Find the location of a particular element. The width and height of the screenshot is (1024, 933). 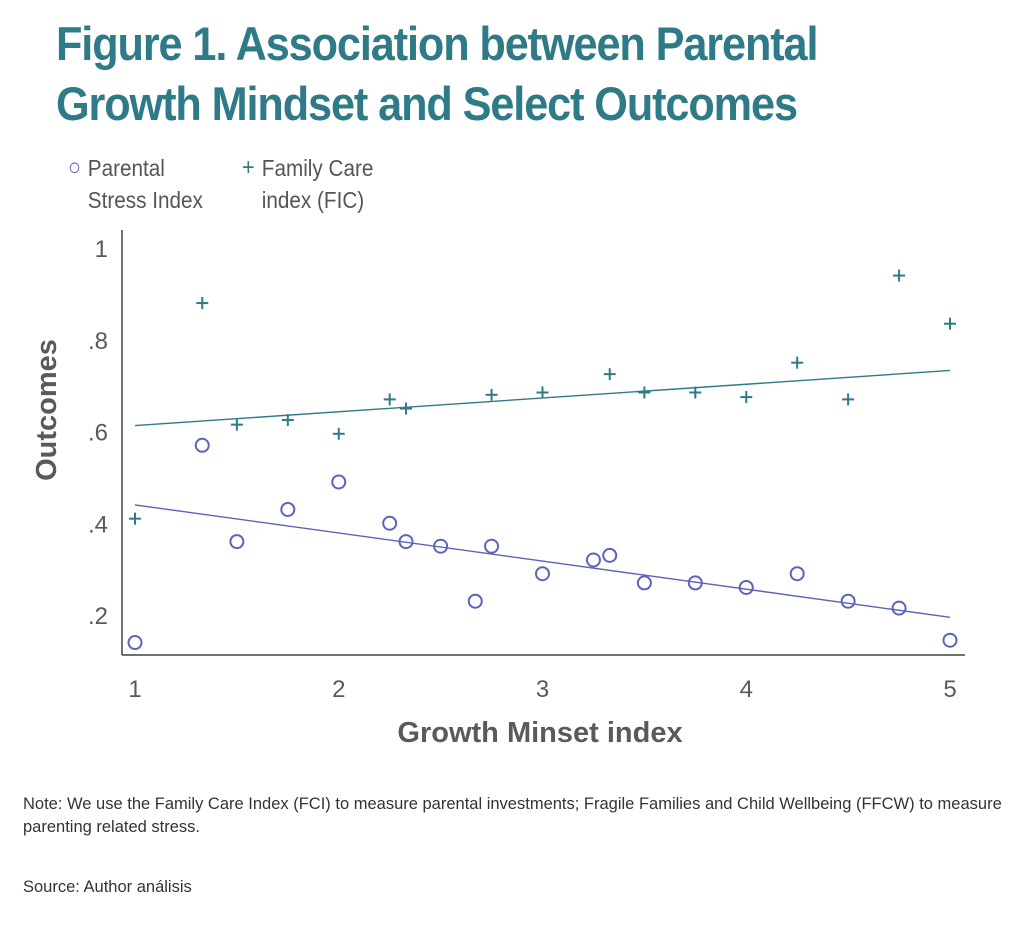

y-tick-label: .2 is located at coordinates (98, 616).